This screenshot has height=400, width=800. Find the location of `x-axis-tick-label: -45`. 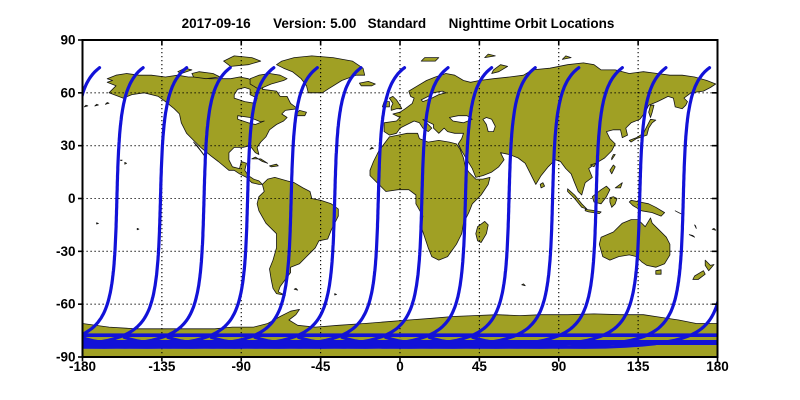

x-axis-tick-label: -45 is located at coordinates (321, 366).